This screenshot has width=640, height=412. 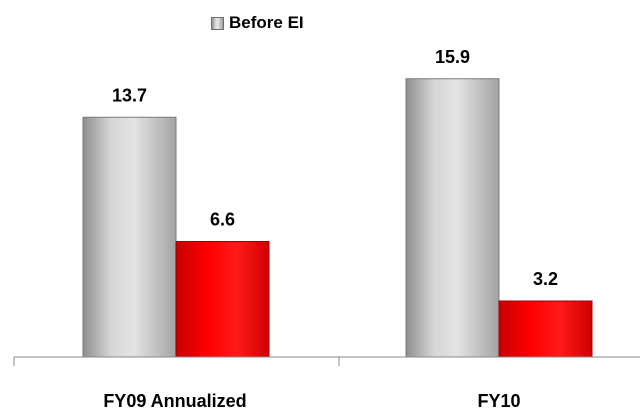 I want to click on data-label-before-ei-fy10: 15.9, so click(x=452, y=57).